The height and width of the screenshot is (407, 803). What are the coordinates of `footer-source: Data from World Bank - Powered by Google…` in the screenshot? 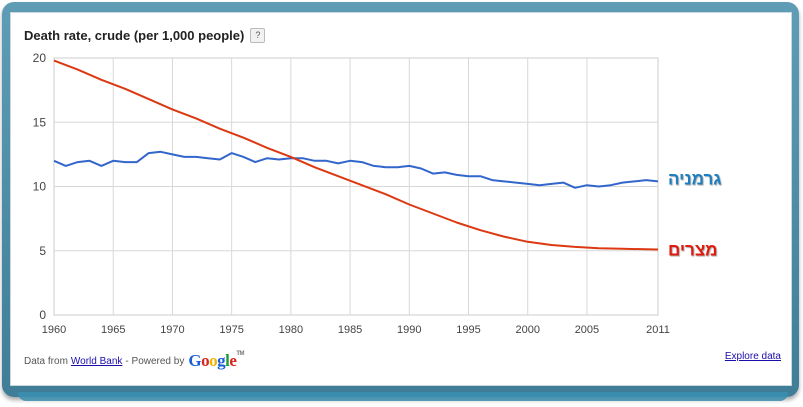 It's located at (134, 361).